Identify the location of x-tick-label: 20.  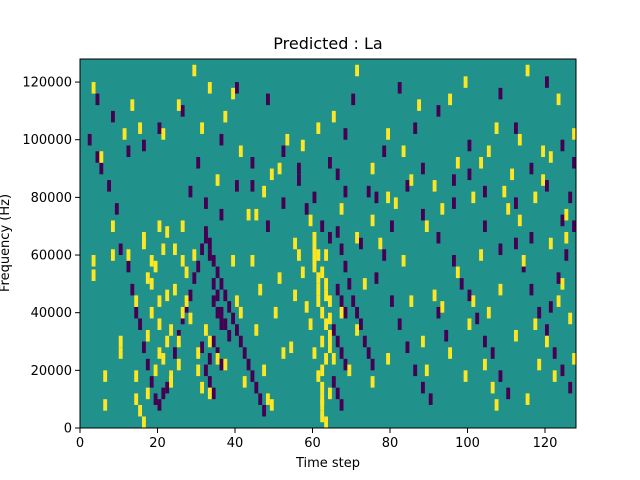
(157, 443).